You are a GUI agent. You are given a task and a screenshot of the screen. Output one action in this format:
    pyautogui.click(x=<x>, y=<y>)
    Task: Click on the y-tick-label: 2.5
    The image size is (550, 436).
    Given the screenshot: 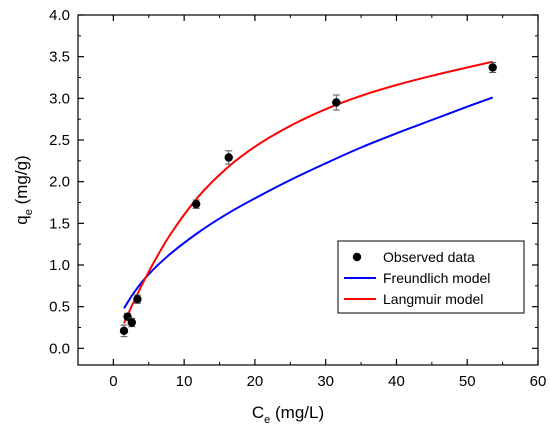 What is the action you would take?
    pyautogui.click(x=59, y=140)
    